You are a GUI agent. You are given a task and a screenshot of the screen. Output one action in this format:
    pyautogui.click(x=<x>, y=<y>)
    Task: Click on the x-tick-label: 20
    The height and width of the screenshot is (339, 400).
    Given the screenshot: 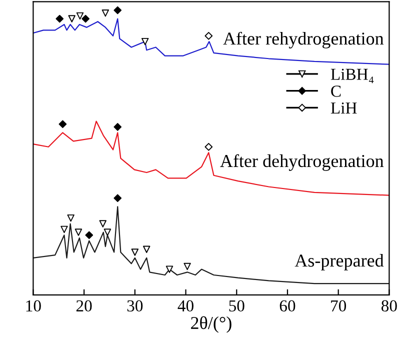 What is the action you would take?
    pyautogui.click(x=84, y=306)
    